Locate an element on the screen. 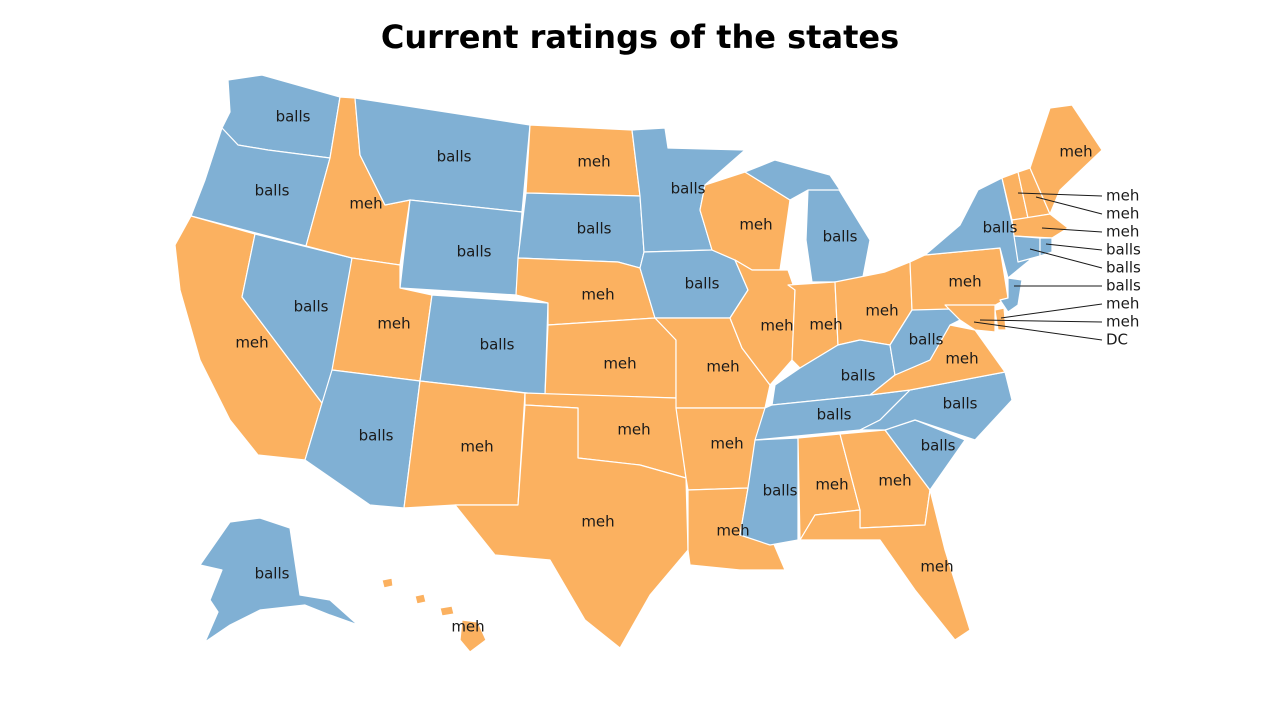 This screenshot has width=1280, height=720. state-IL is located at coordinates (762, 322).